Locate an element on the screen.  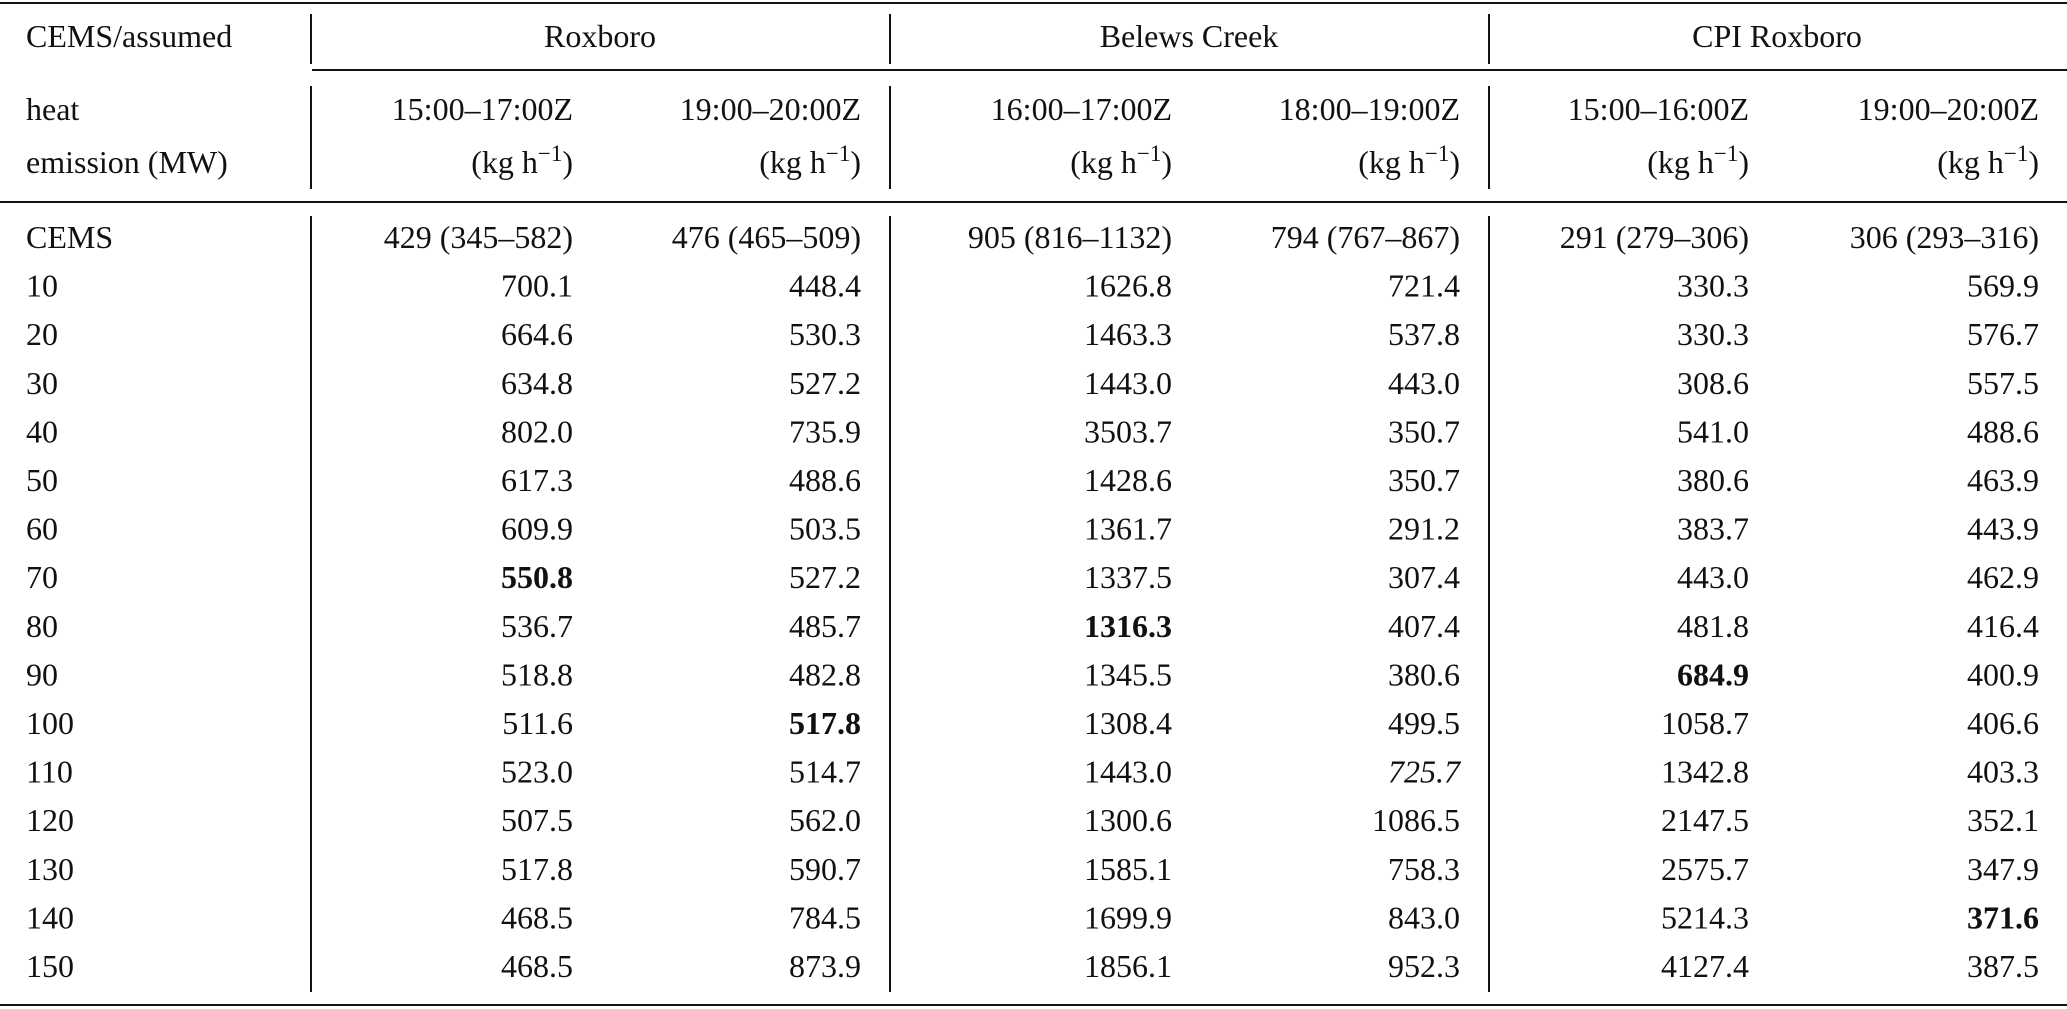
corner-label: heat is located at coordinates (52, 109).